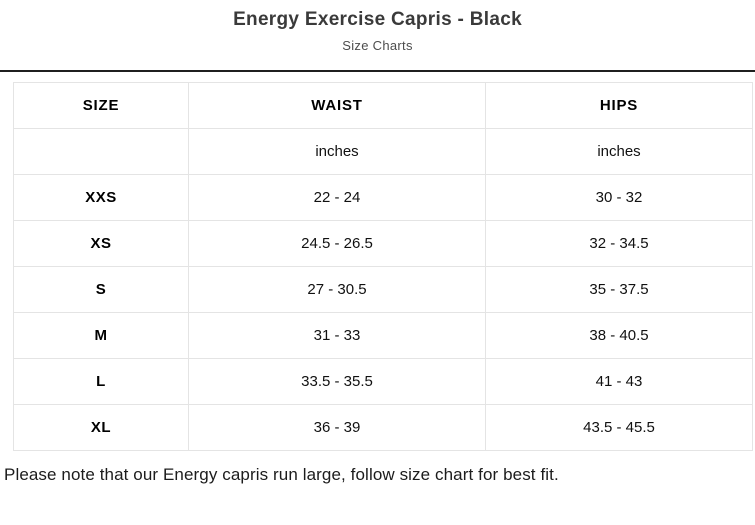 Image resolution: width=755 pixels, height=525 pixels. Describe the element at coordinates (337, 427) in the screenshot. I see `waist-value: 36 - 39` at that location.